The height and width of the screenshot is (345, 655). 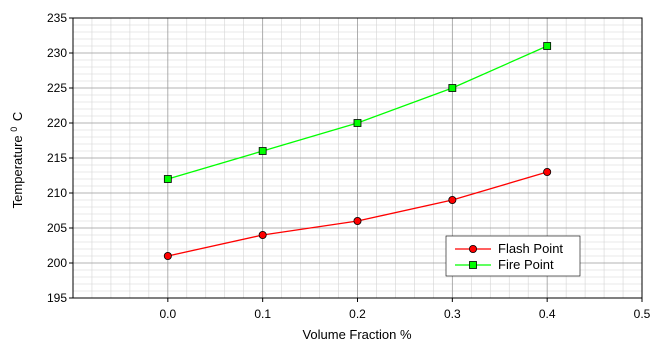 What do you see at coordinates (17, 116) in the screenshot?
I see `y-axis-label-suffix: C` at bounding box center [17, 116].